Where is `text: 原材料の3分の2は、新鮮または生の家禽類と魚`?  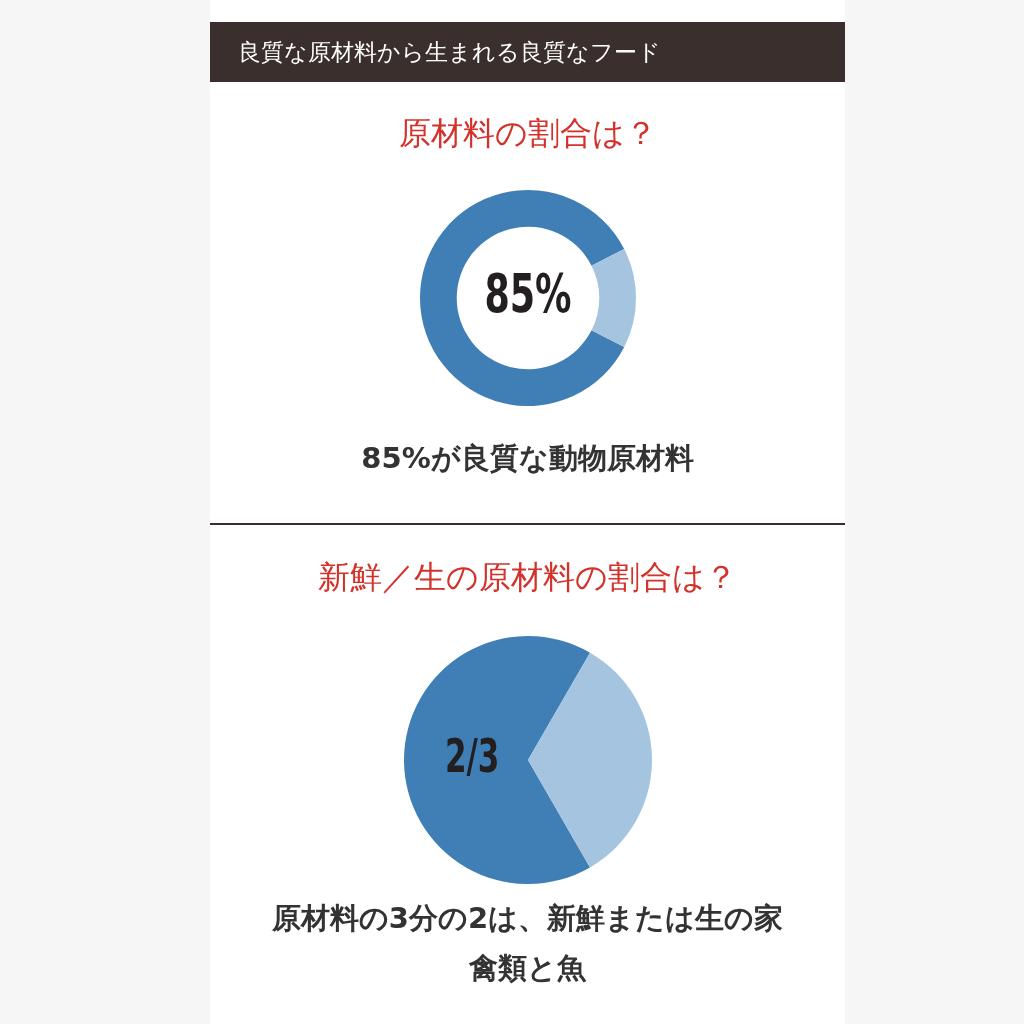
text: 原材料の3分の2は、新鮮または生の家禽類と魚 is located at coordinates (527, 943).